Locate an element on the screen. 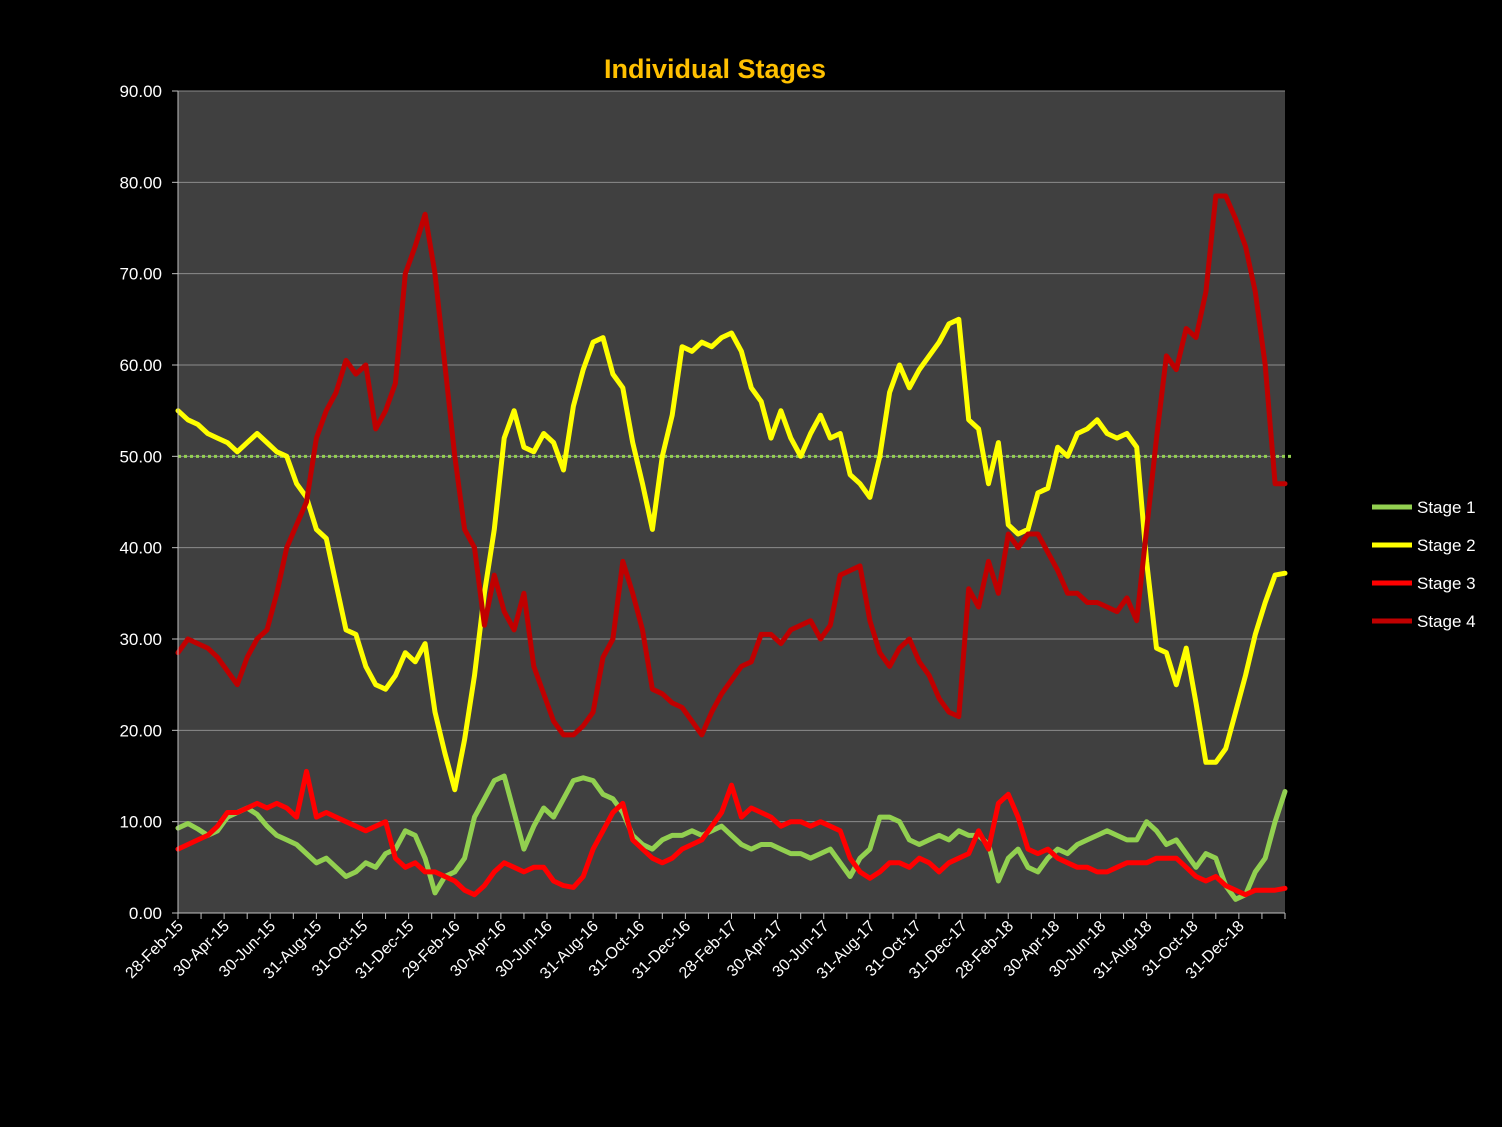  y-tick-label: 50.00 is located at coordinates (140, 456).